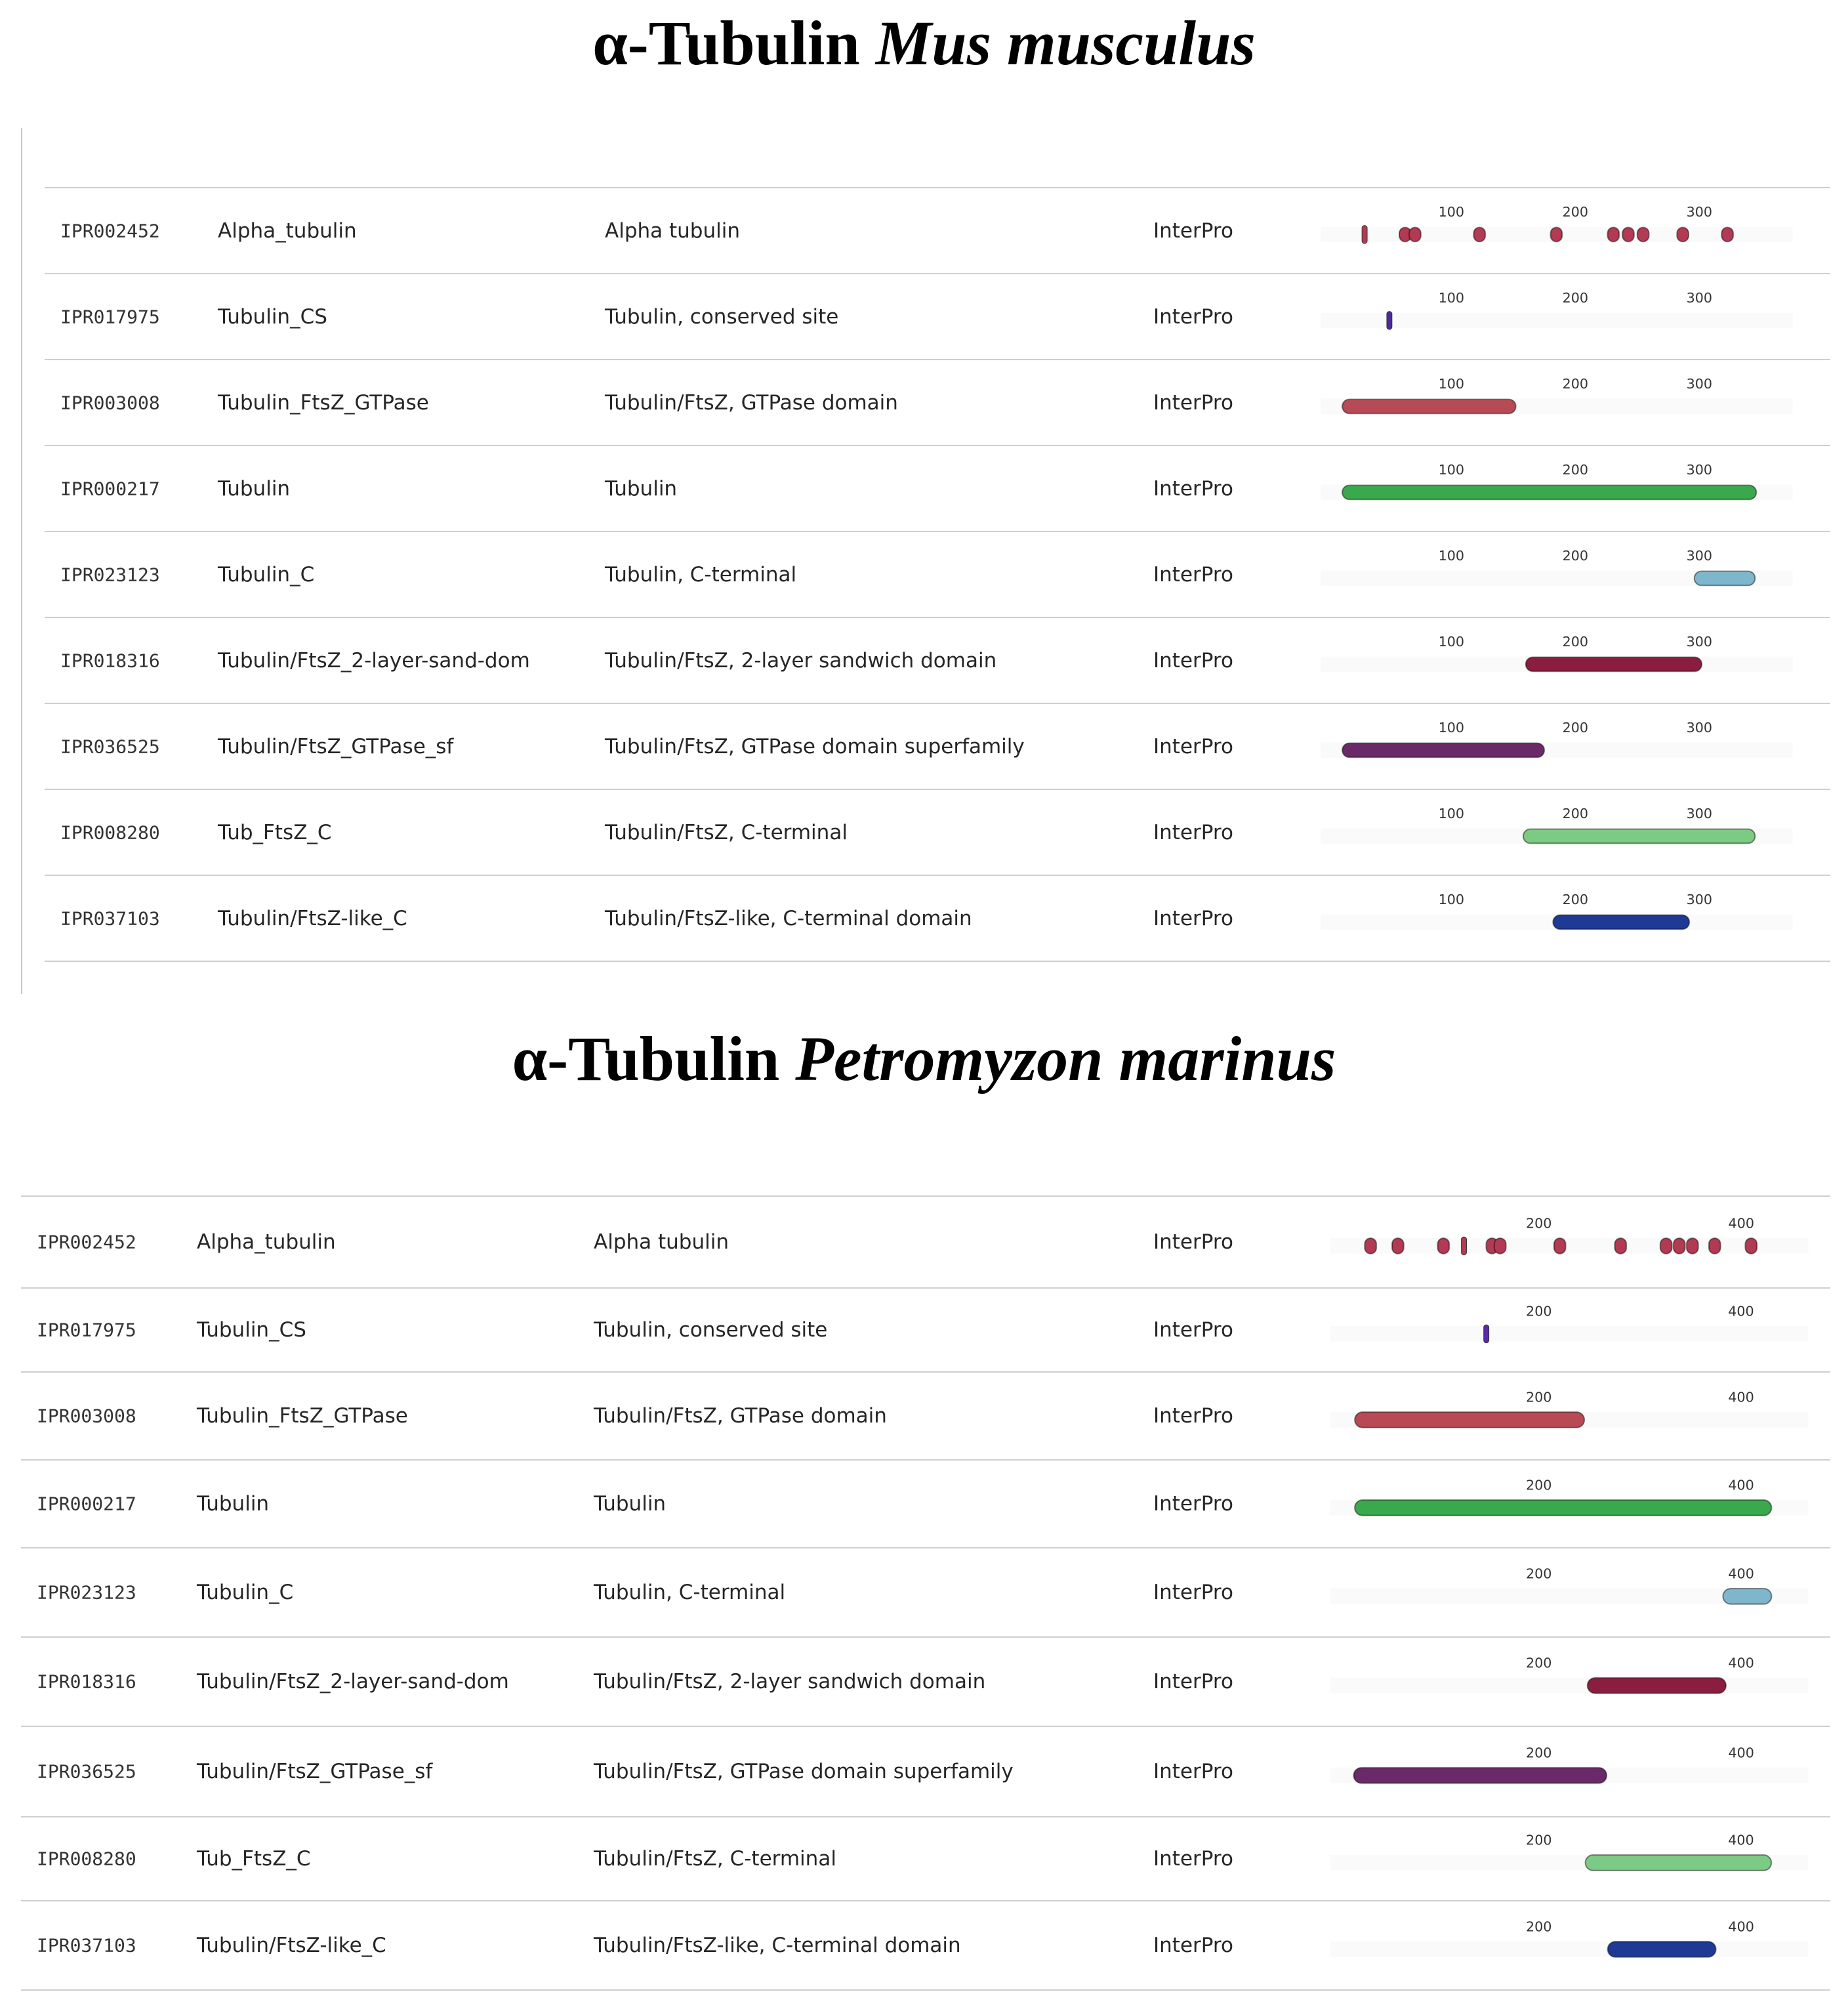 The height and width of the screenshot is (1992, 1848). Describe the element at coordinates (266, 1242) in the screenshot. I see `short-name-cell: Alpha_tubulin` at that location.